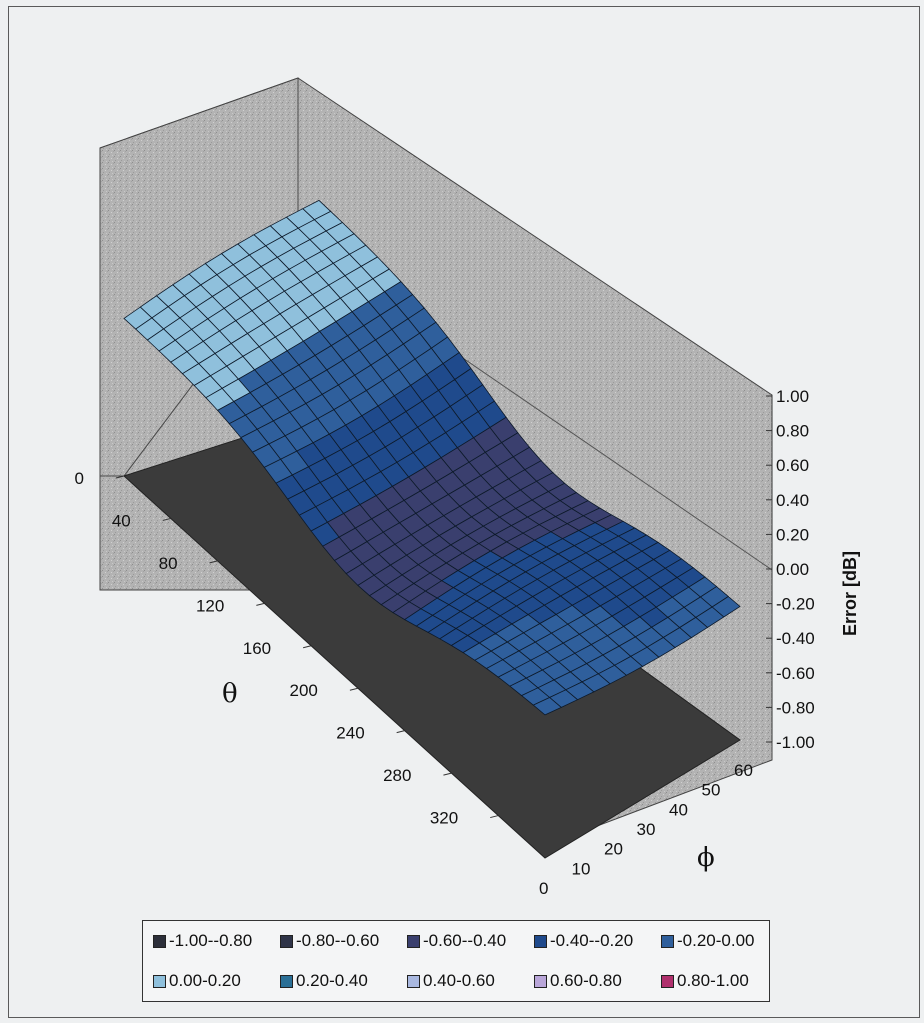 The width and height of the screenshot is (924, 1023). I want to click on legend-label: -1.00--0.80, so click(211, 940).